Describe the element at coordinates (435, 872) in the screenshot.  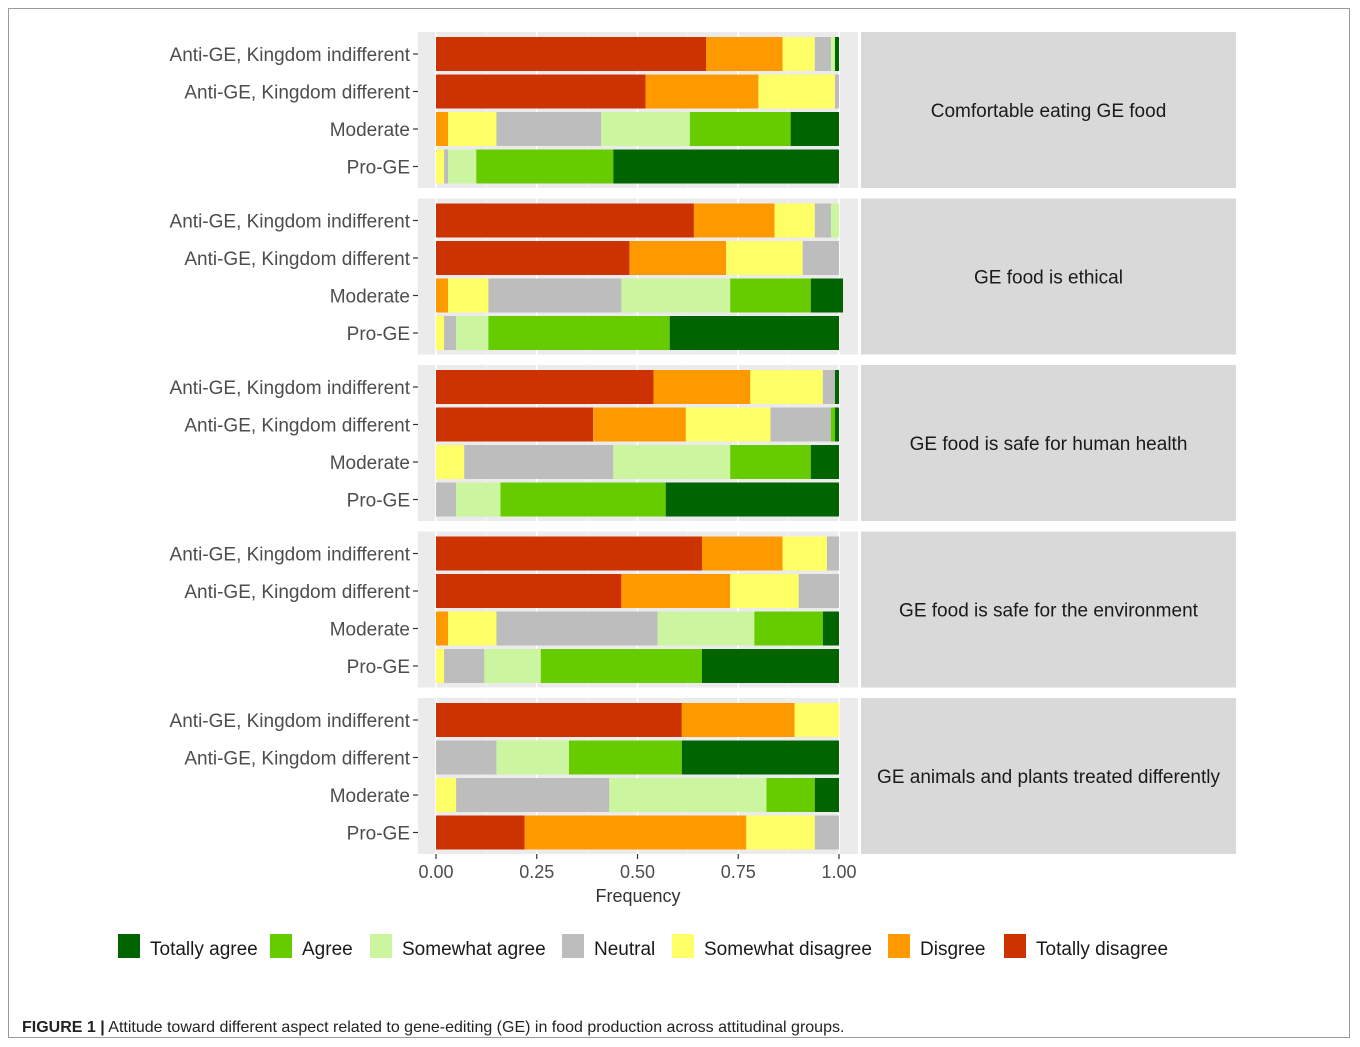
I see `x-tick-label: 0.00` at that location.